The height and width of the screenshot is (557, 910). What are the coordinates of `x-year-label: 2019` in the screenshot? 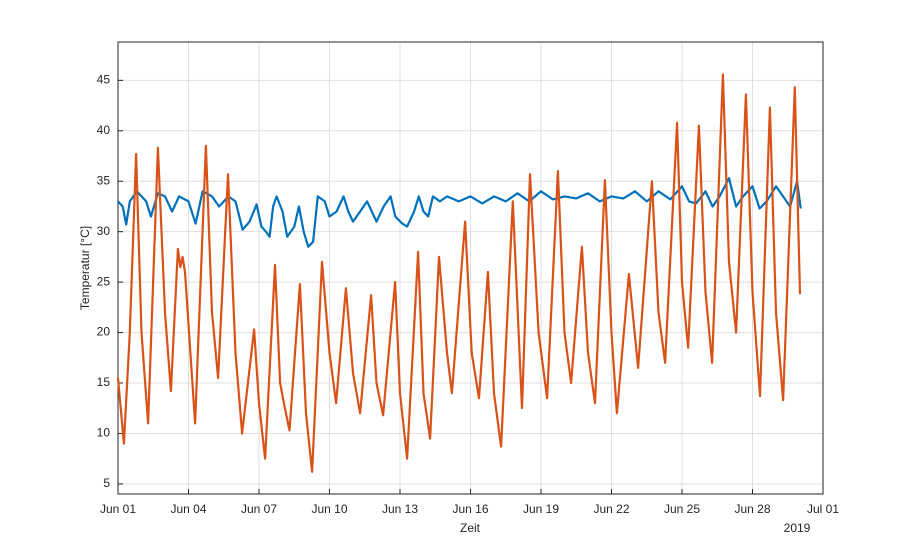 It's located at (797, 528).